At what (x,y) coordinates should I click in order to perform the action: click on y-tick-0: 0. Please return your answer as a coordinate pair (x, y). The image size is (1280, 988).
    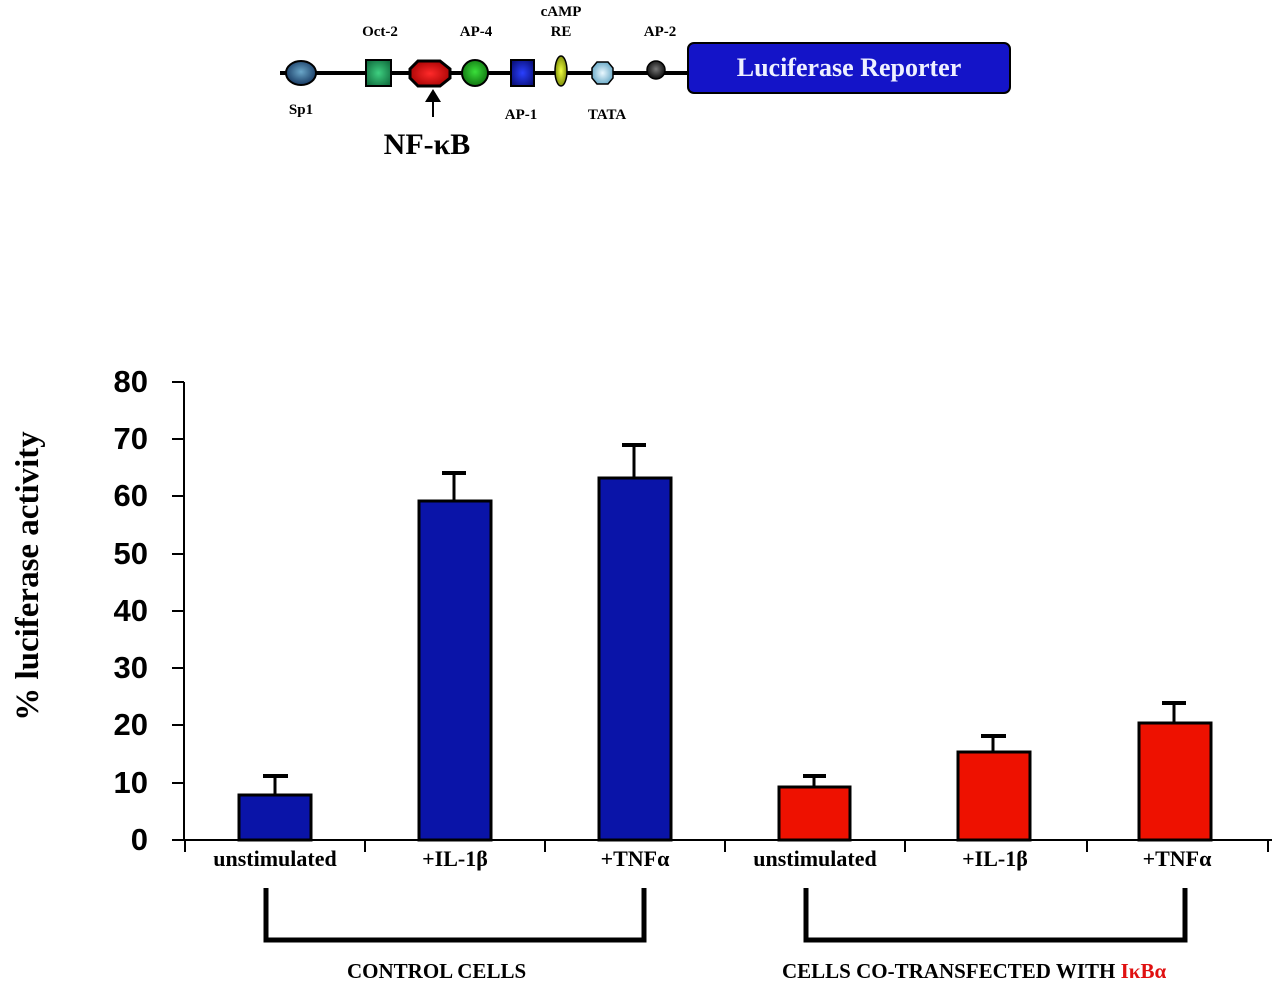
    Looking at the image, I should click on (139, 839).